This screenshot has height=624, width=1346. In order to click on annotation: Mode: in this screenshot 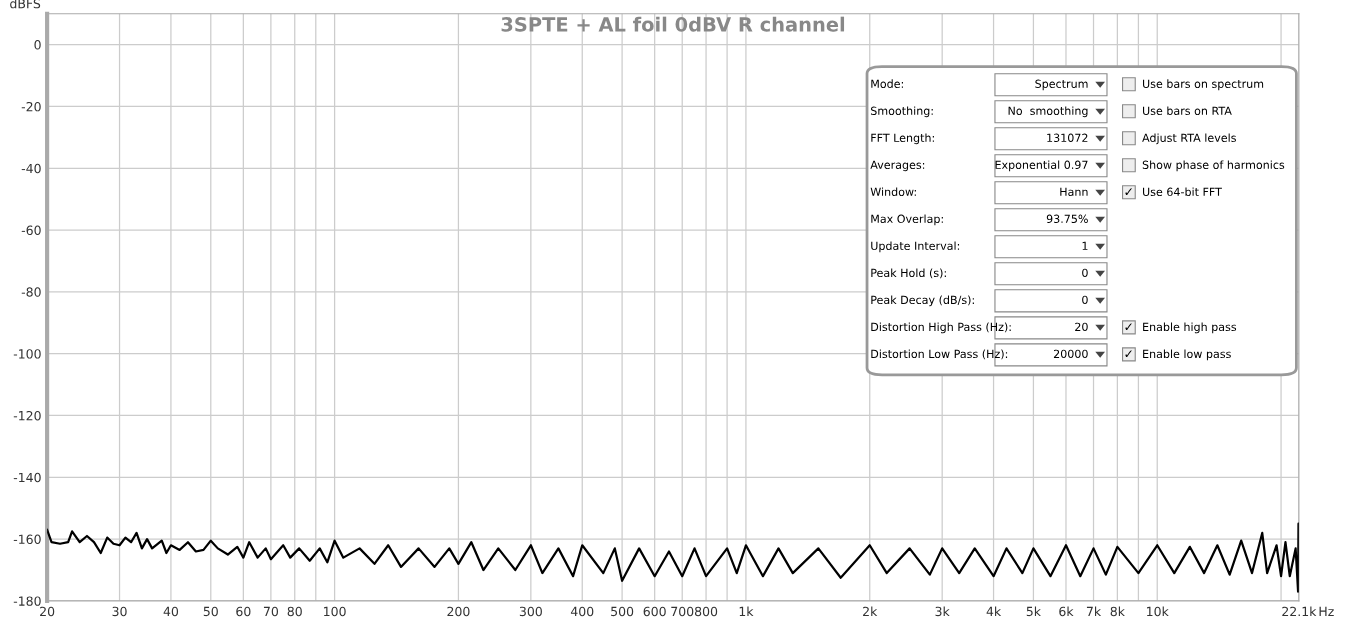, I will do `click(887, 83)`.